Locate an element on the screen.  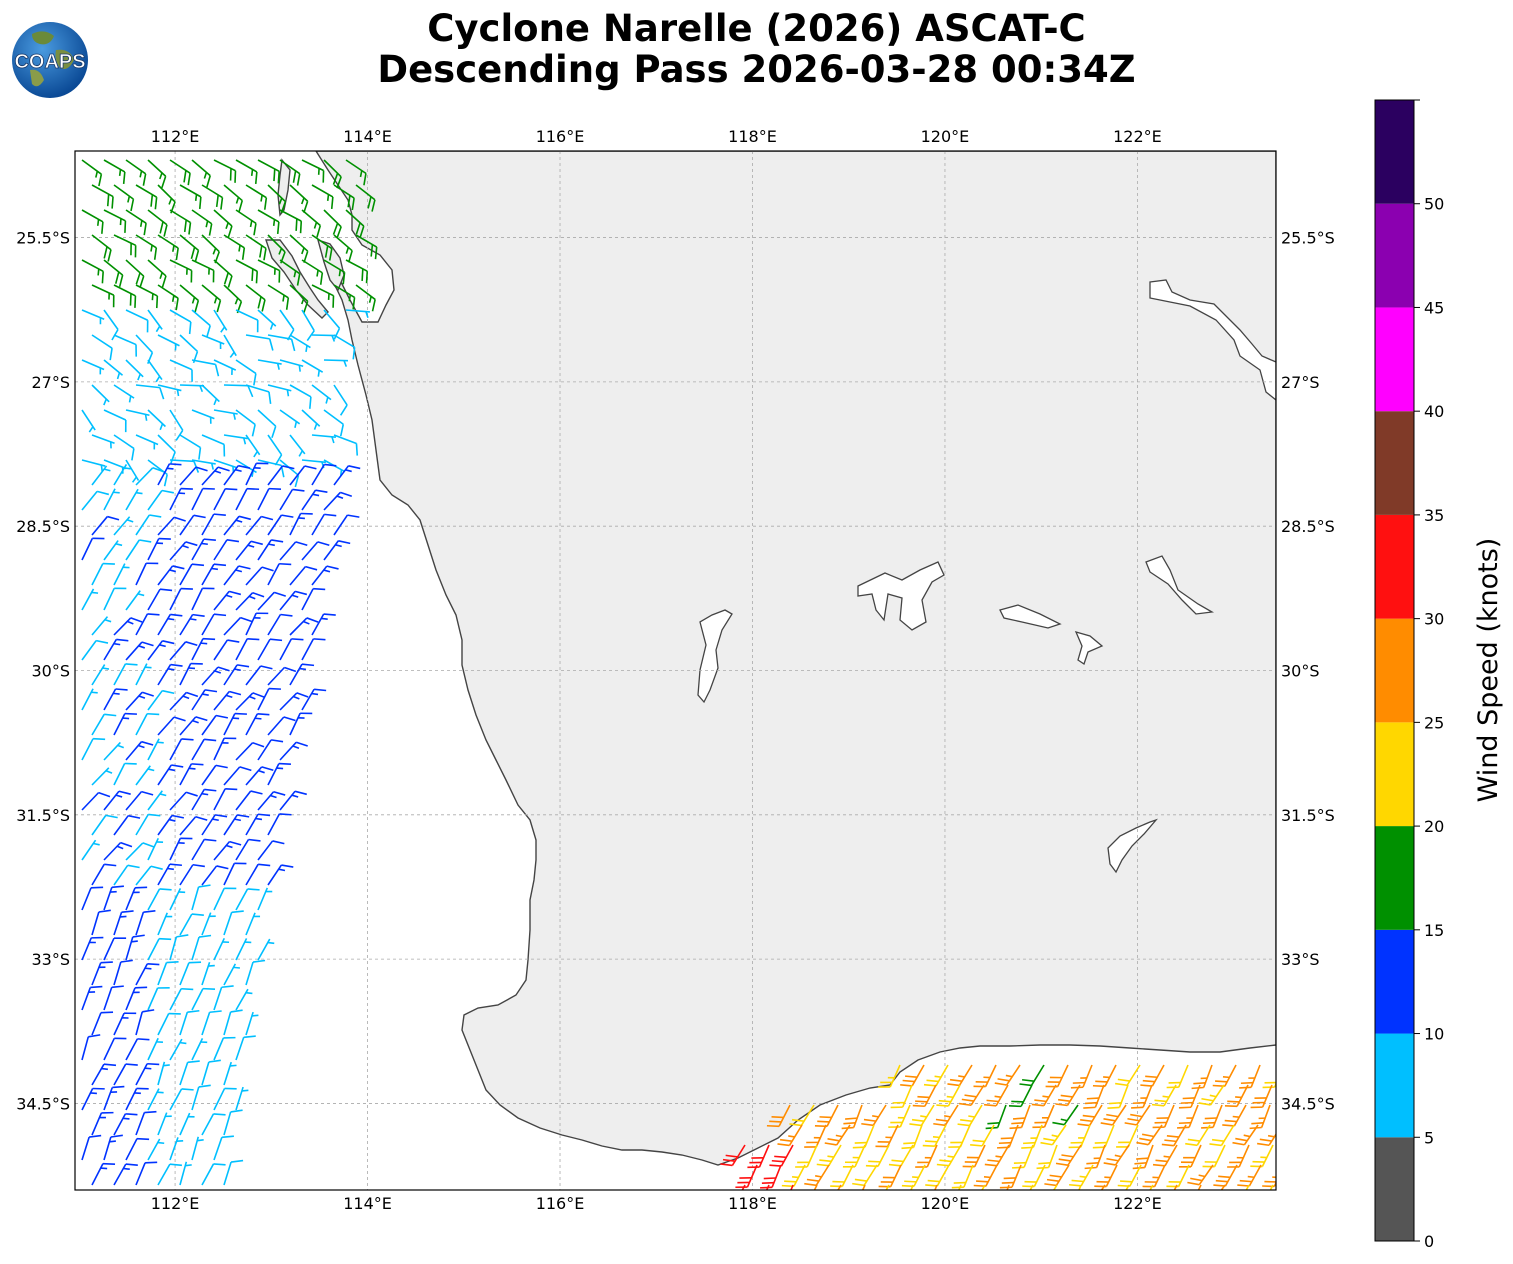
lon-tick-label: 112°E is located at coordinates (175, 136).